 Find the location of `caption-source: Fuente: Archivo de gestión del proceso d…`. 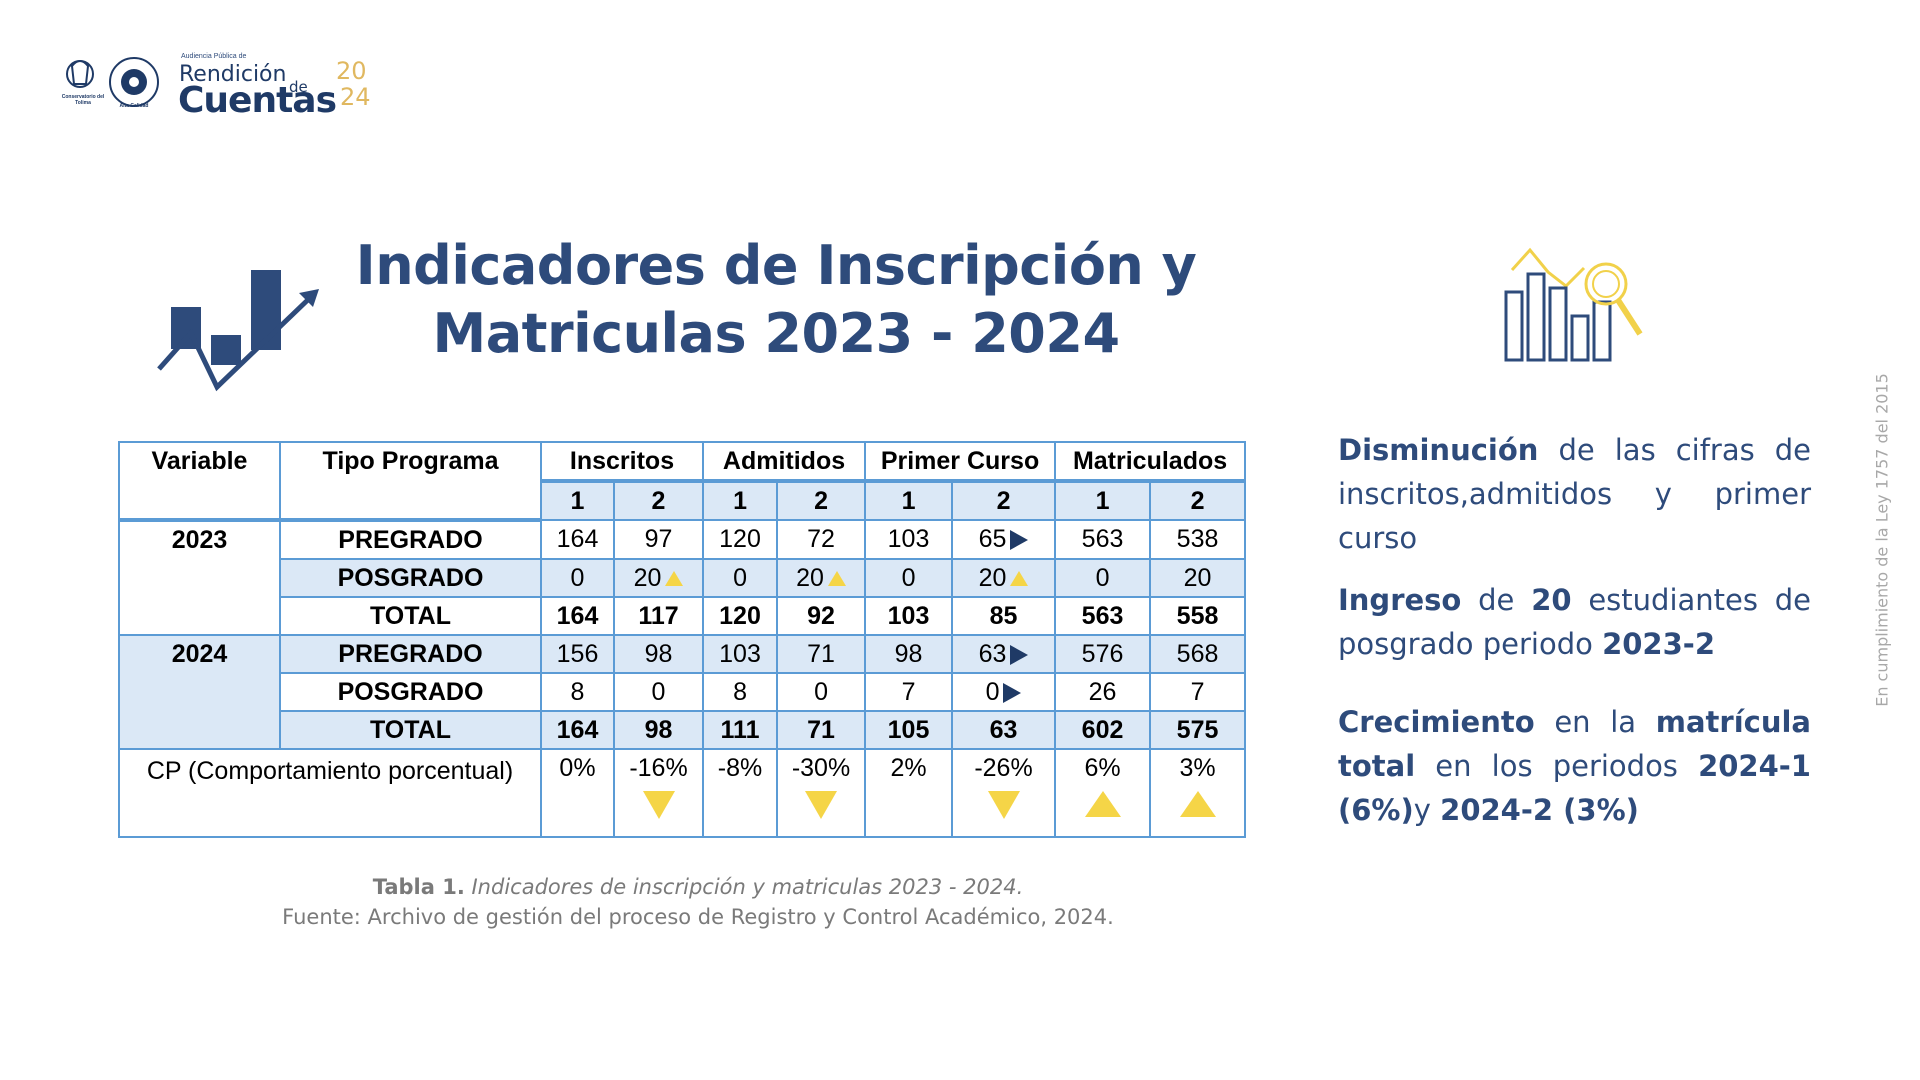

caption-source: Fuente: Archivo de gestión del proceso d… is located at coordinates (698, 917).